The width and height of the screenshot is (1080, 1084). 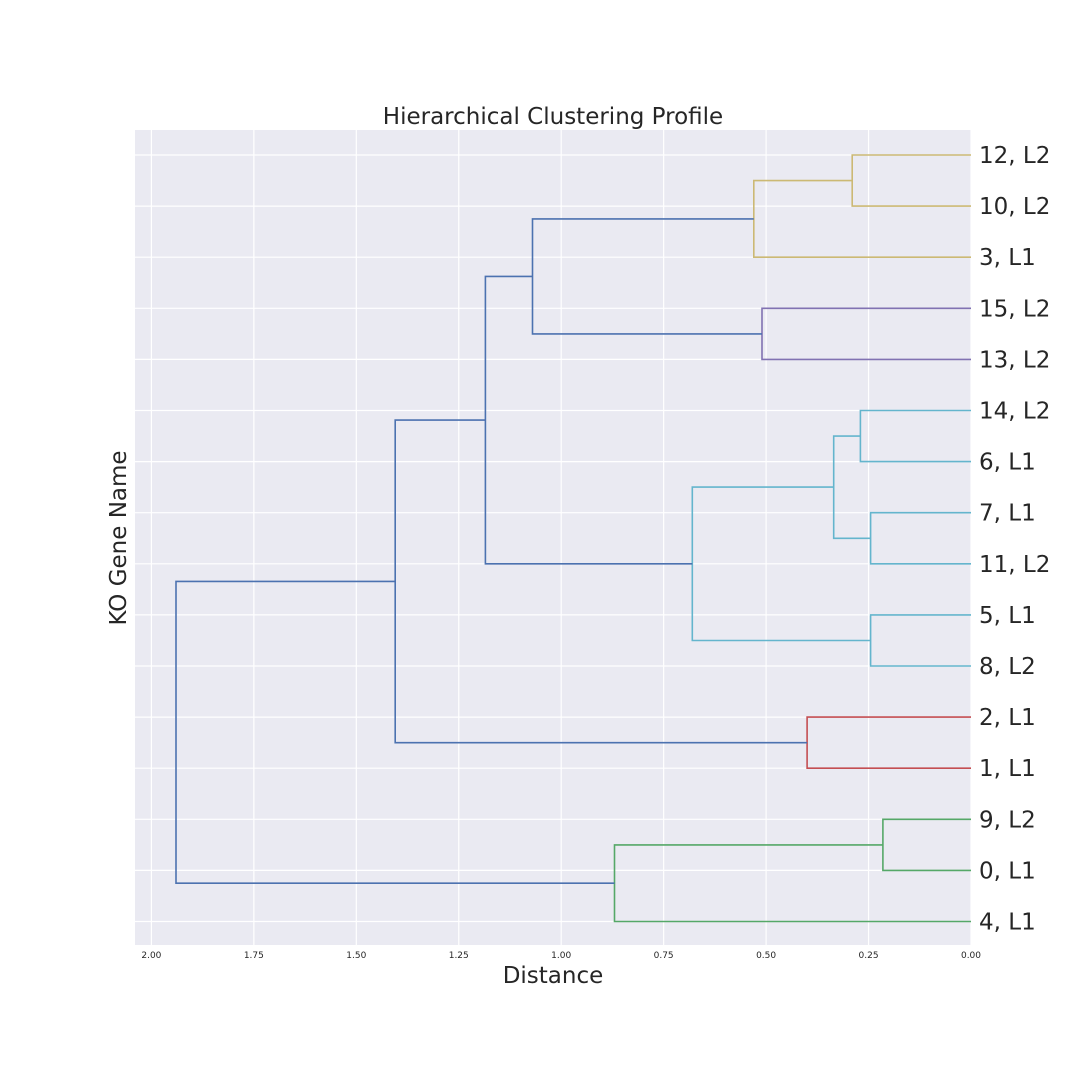 I want to click on leaf-label: 12, L2, so click(x=1014, y=156).